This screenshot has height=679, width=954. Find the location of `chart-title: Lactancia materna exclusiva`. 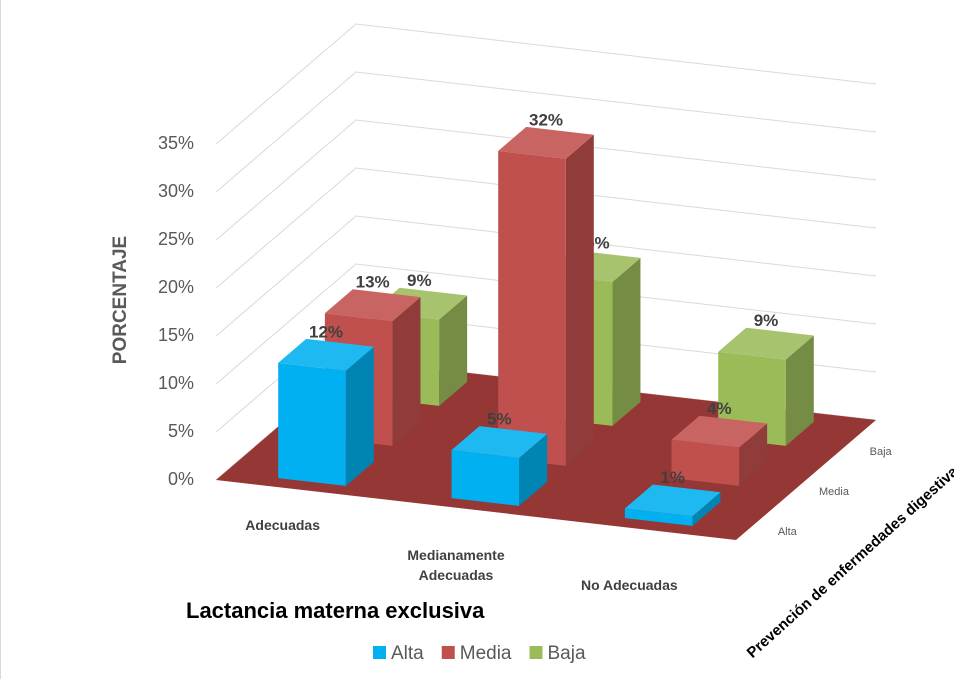

chart-title: Lactancia materna exclusiva is located at coordinates (335, 610).